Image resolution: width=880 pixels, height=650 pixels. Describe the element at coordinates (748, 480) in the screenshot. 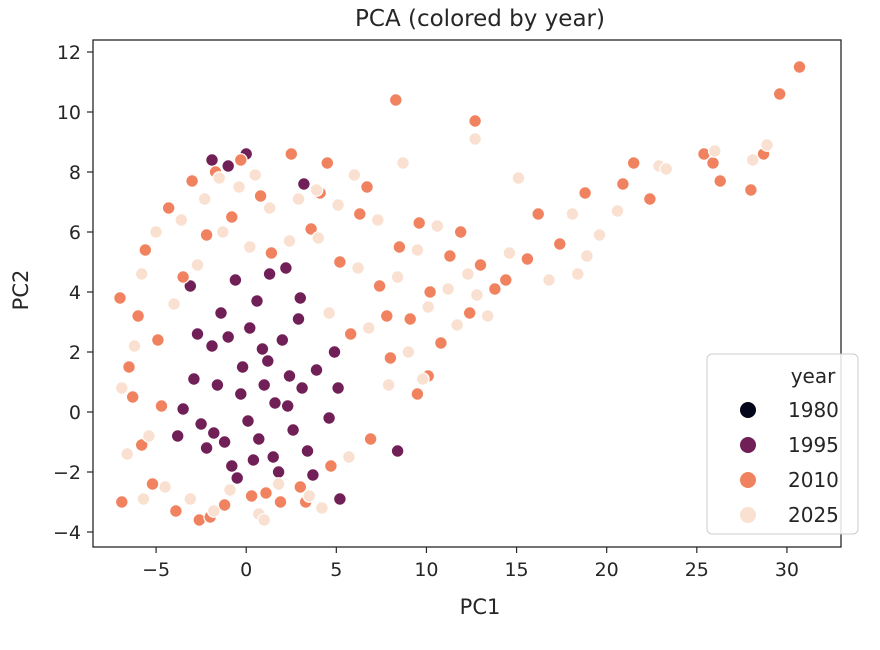

I see `legend-marker-2010` at that location.